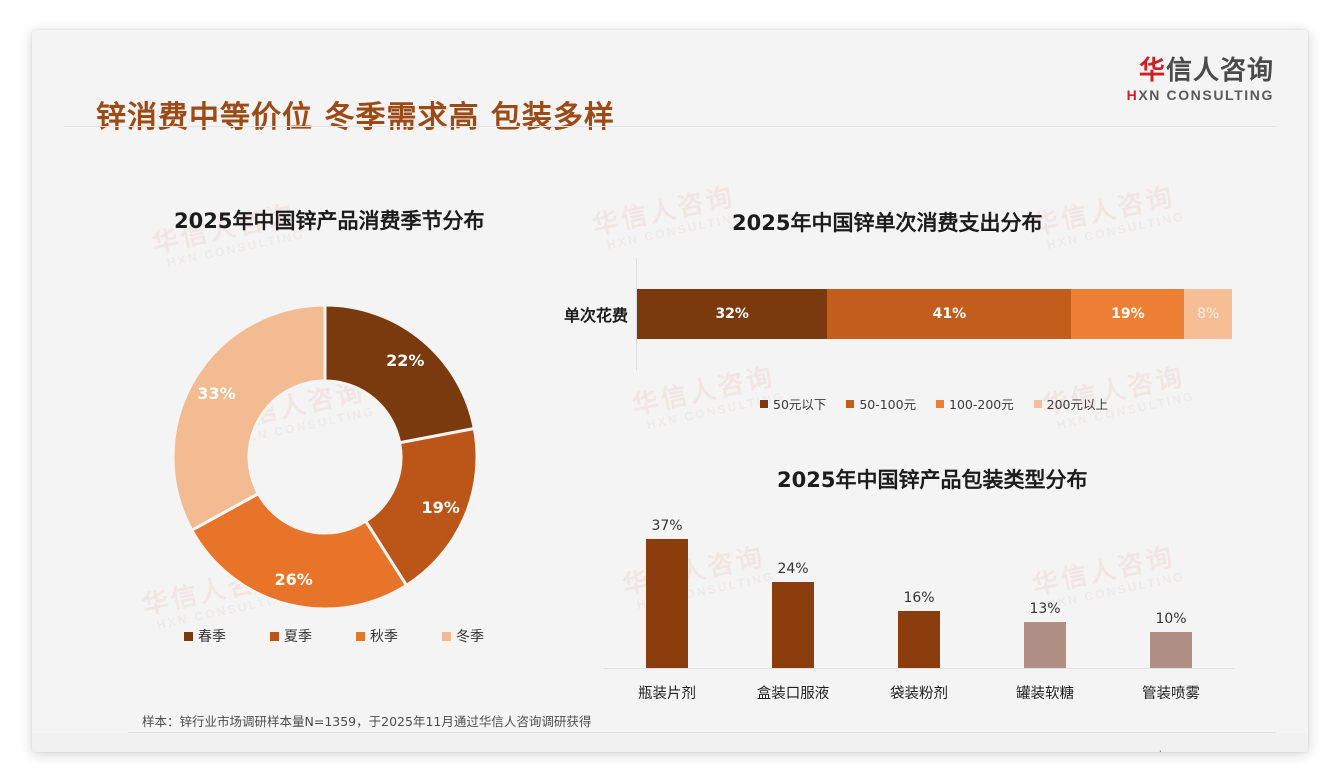 Image resolution: width=1340 pixels, height=780 pixels. What do you see at coordinates (1128, 314) in the screenshot?
I see `stacked-bar-segment: 19%` at bounding box center [1128, 314].